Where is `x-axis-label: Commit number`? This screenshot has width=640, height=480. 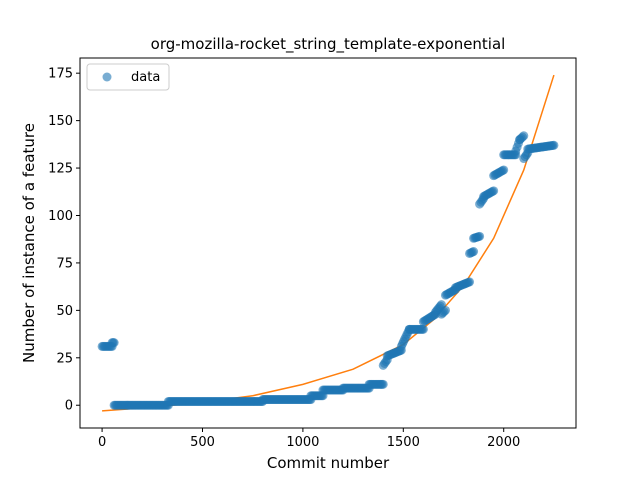 x-axis-label: Commit number is located at coordinates (328, 463).